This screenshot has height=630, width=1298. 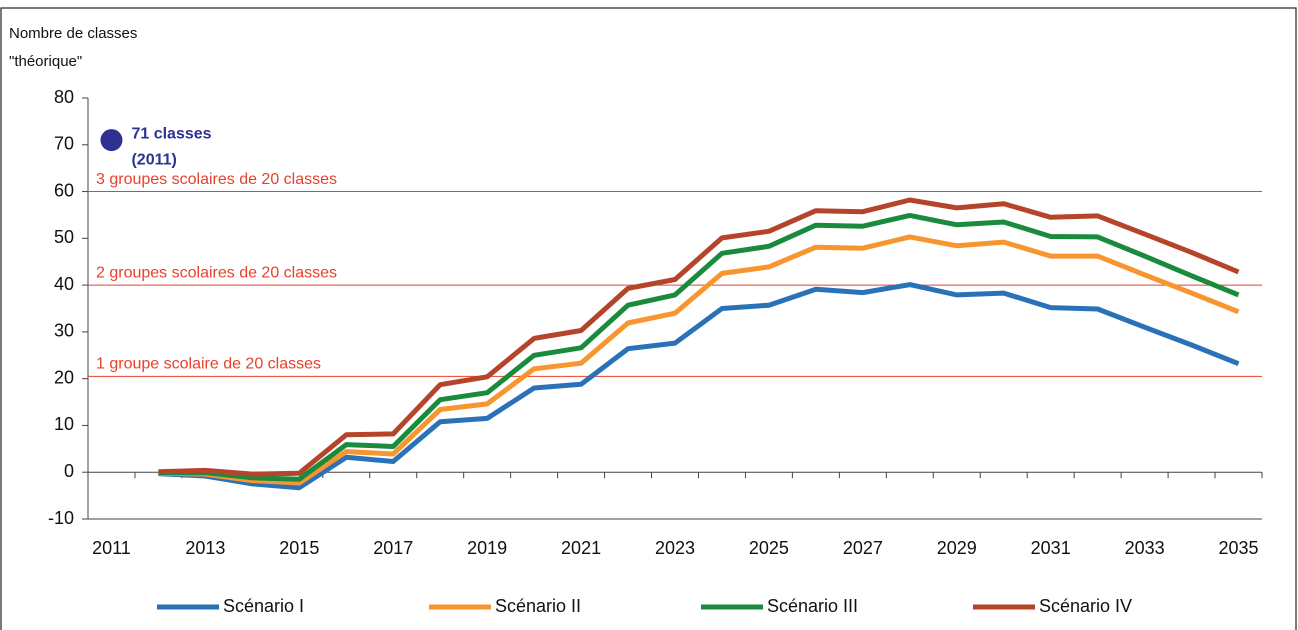 What do you see at coordinates (812, 606) in the screenshot?
I see `legend-label: Scénario III` at bounding box center [812, 606].